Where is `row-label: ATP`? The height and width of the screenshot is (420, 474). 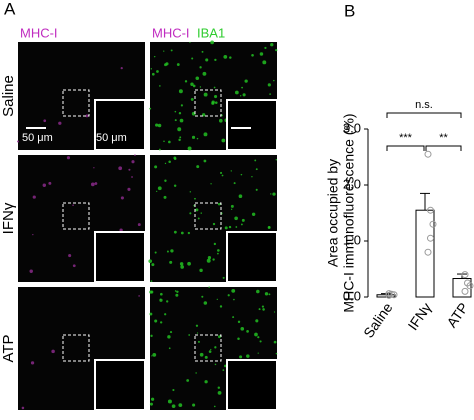
row-label: ATP is located at coordinates (8, 348).